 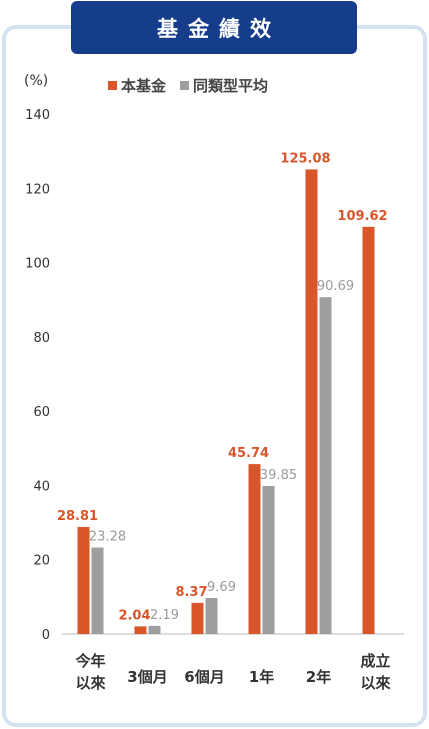 I want to click on y-tick-label: 60, so click(x=41, y=412).